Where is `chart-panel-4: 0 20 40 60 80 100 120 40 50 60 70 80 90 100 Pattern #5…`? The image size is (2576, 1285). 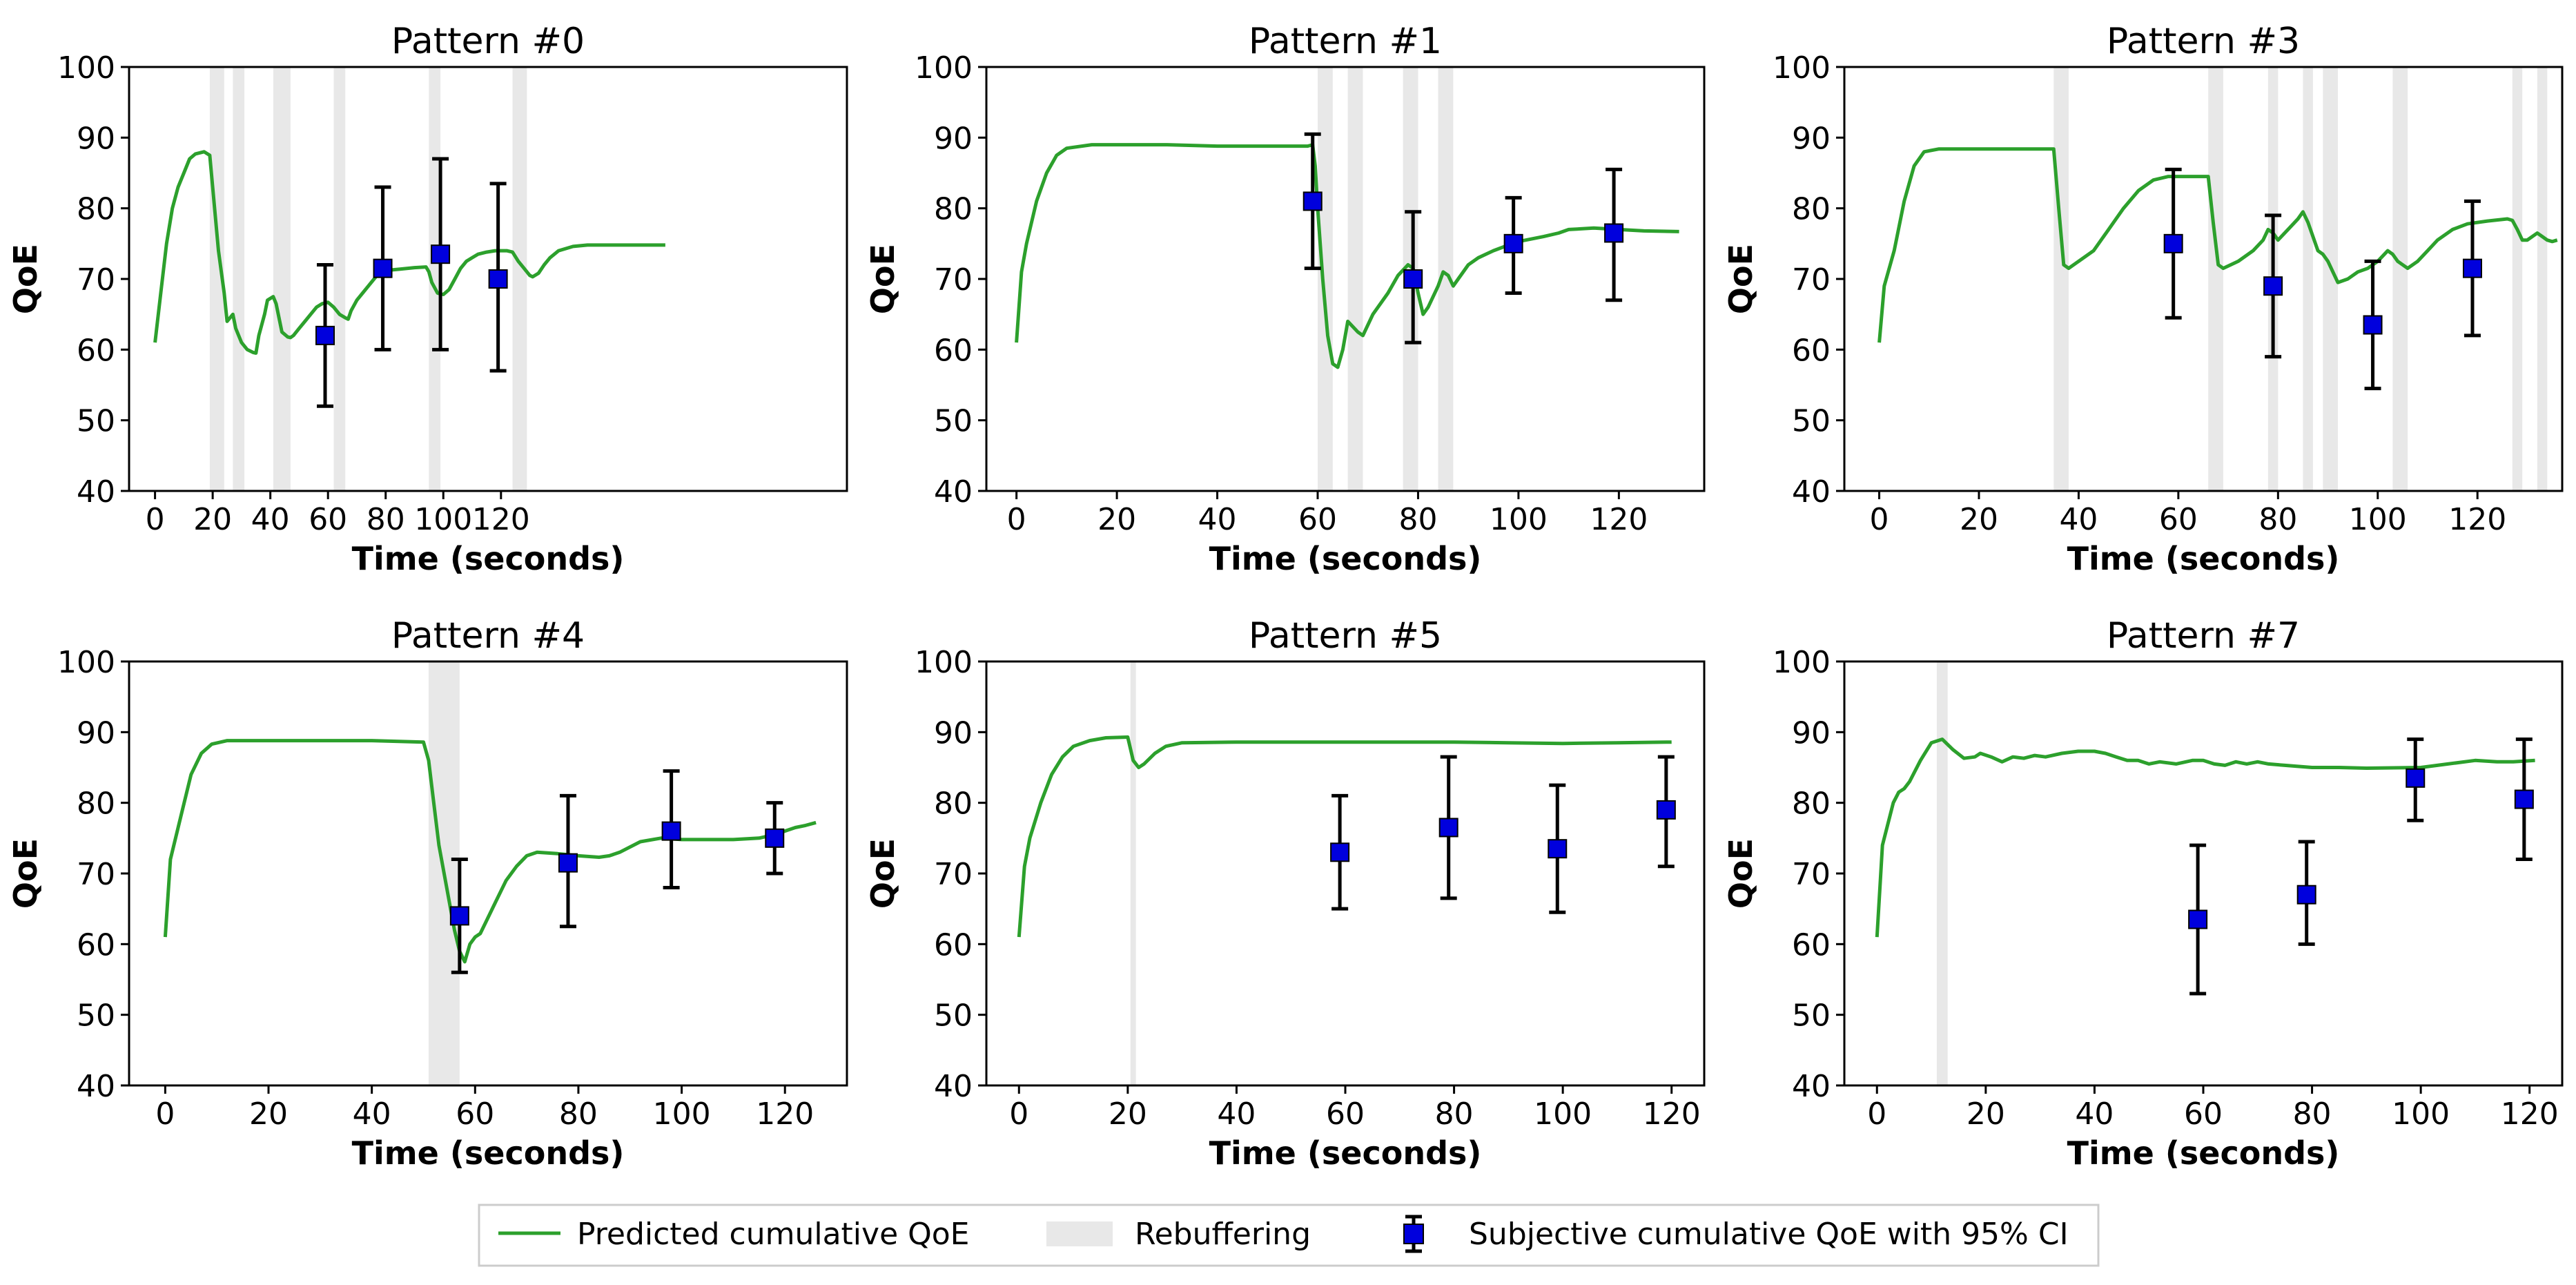
chart-panel-4: 0 20 40 60 80 100 120 40 50 60 70 80 90 100 Pattern #5… is located at coordinates (1285, 894).